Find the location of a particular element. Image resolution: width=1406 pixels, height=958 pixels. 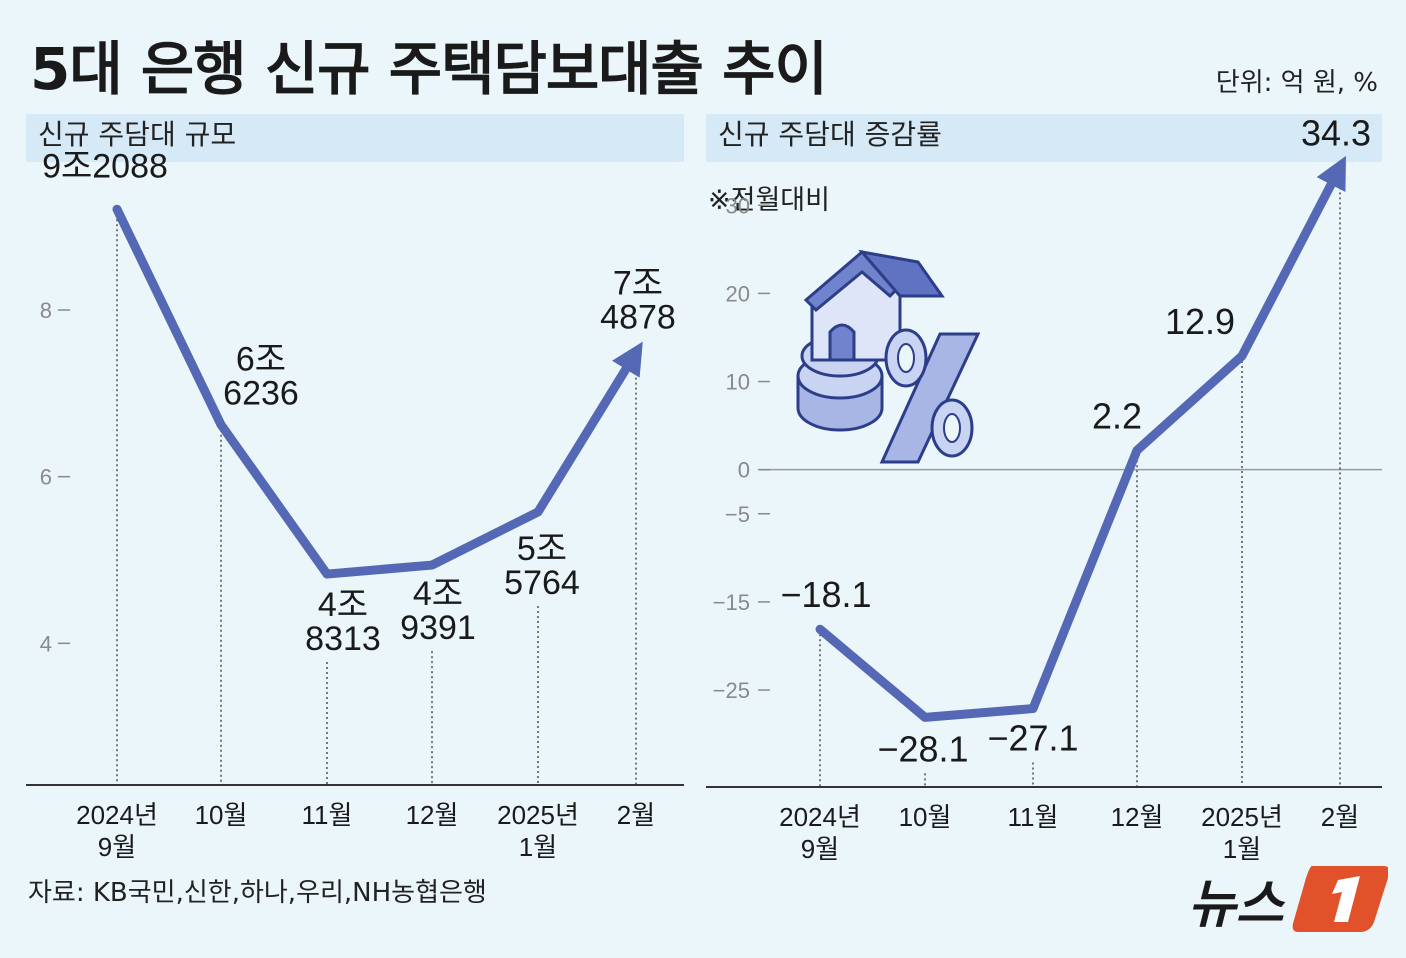

data-label-line: 7조 is located at coordinates (638, 284).